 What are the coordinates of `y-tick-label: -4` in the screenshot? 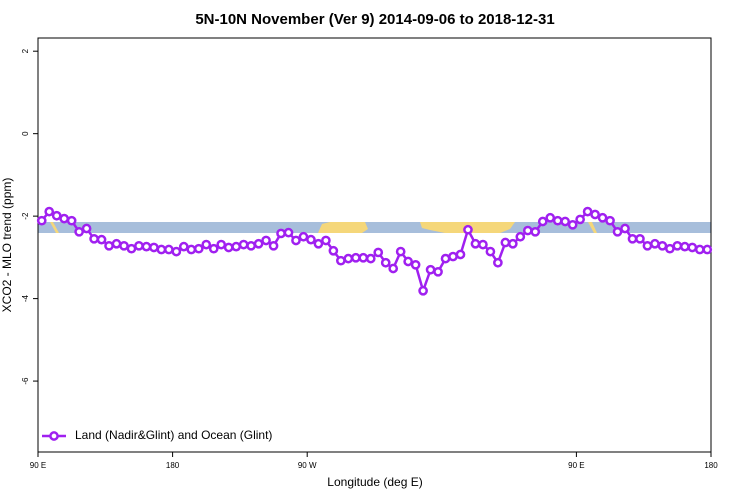 It's located at (25, 299).